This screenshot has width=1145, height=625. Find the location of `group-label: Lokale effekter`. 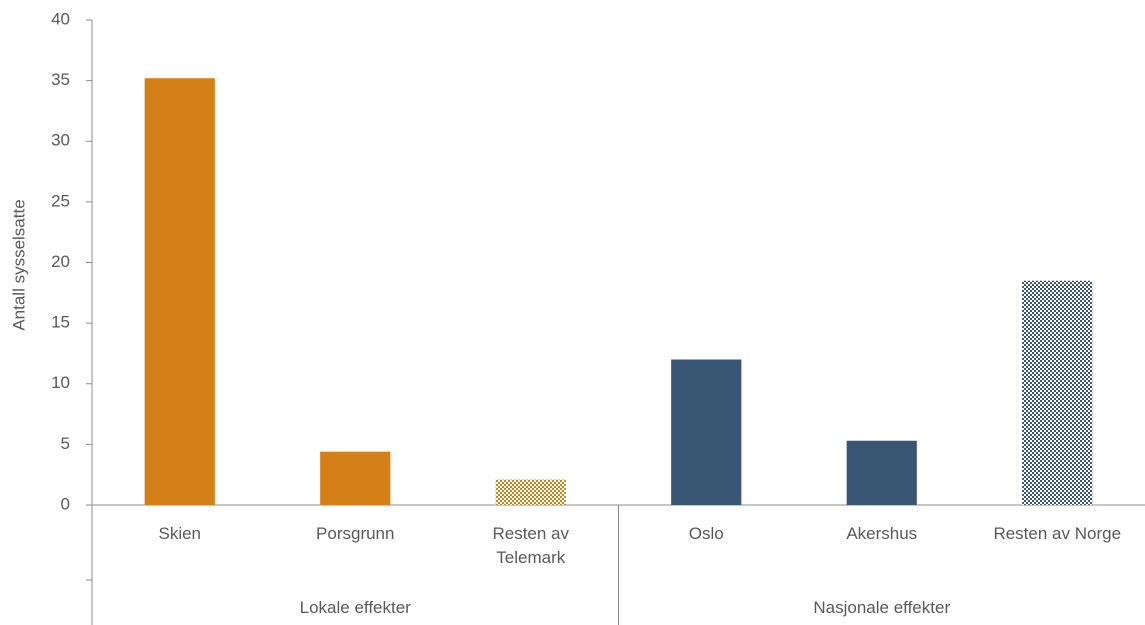

group-label: Lokale effekter is located at coordinates (355, 607).